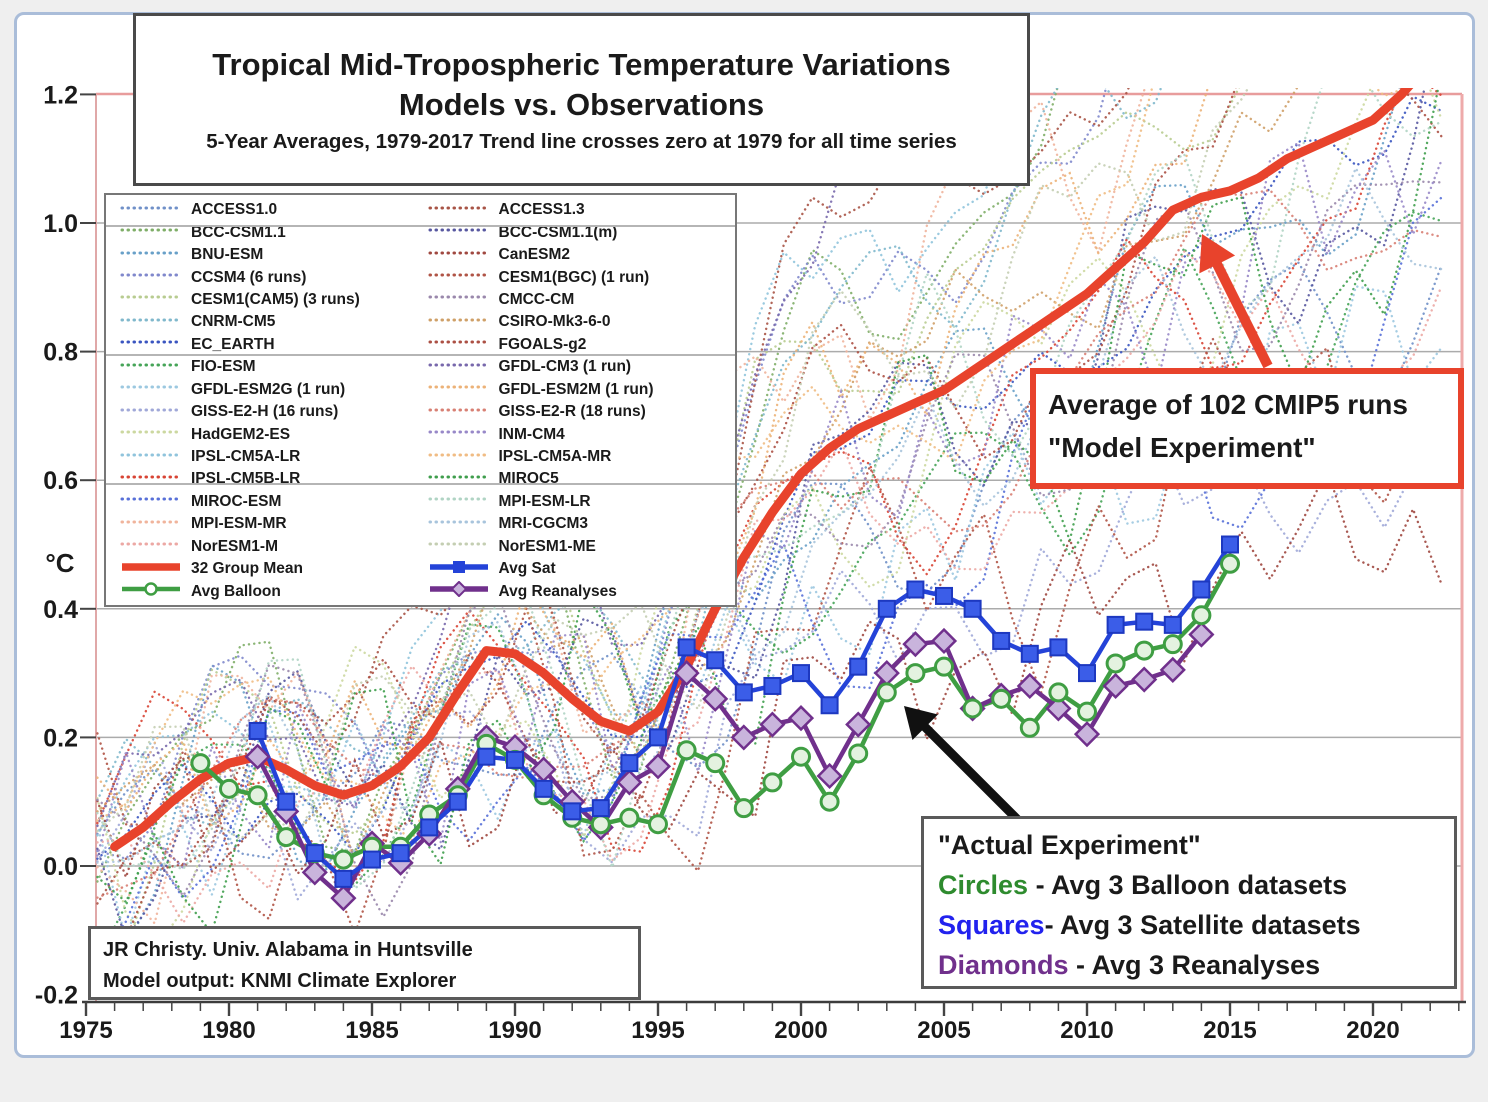  Describe the element at coordinates (527, 569) in the screenshot. I see `legend-label: Avg Sat` at that location.